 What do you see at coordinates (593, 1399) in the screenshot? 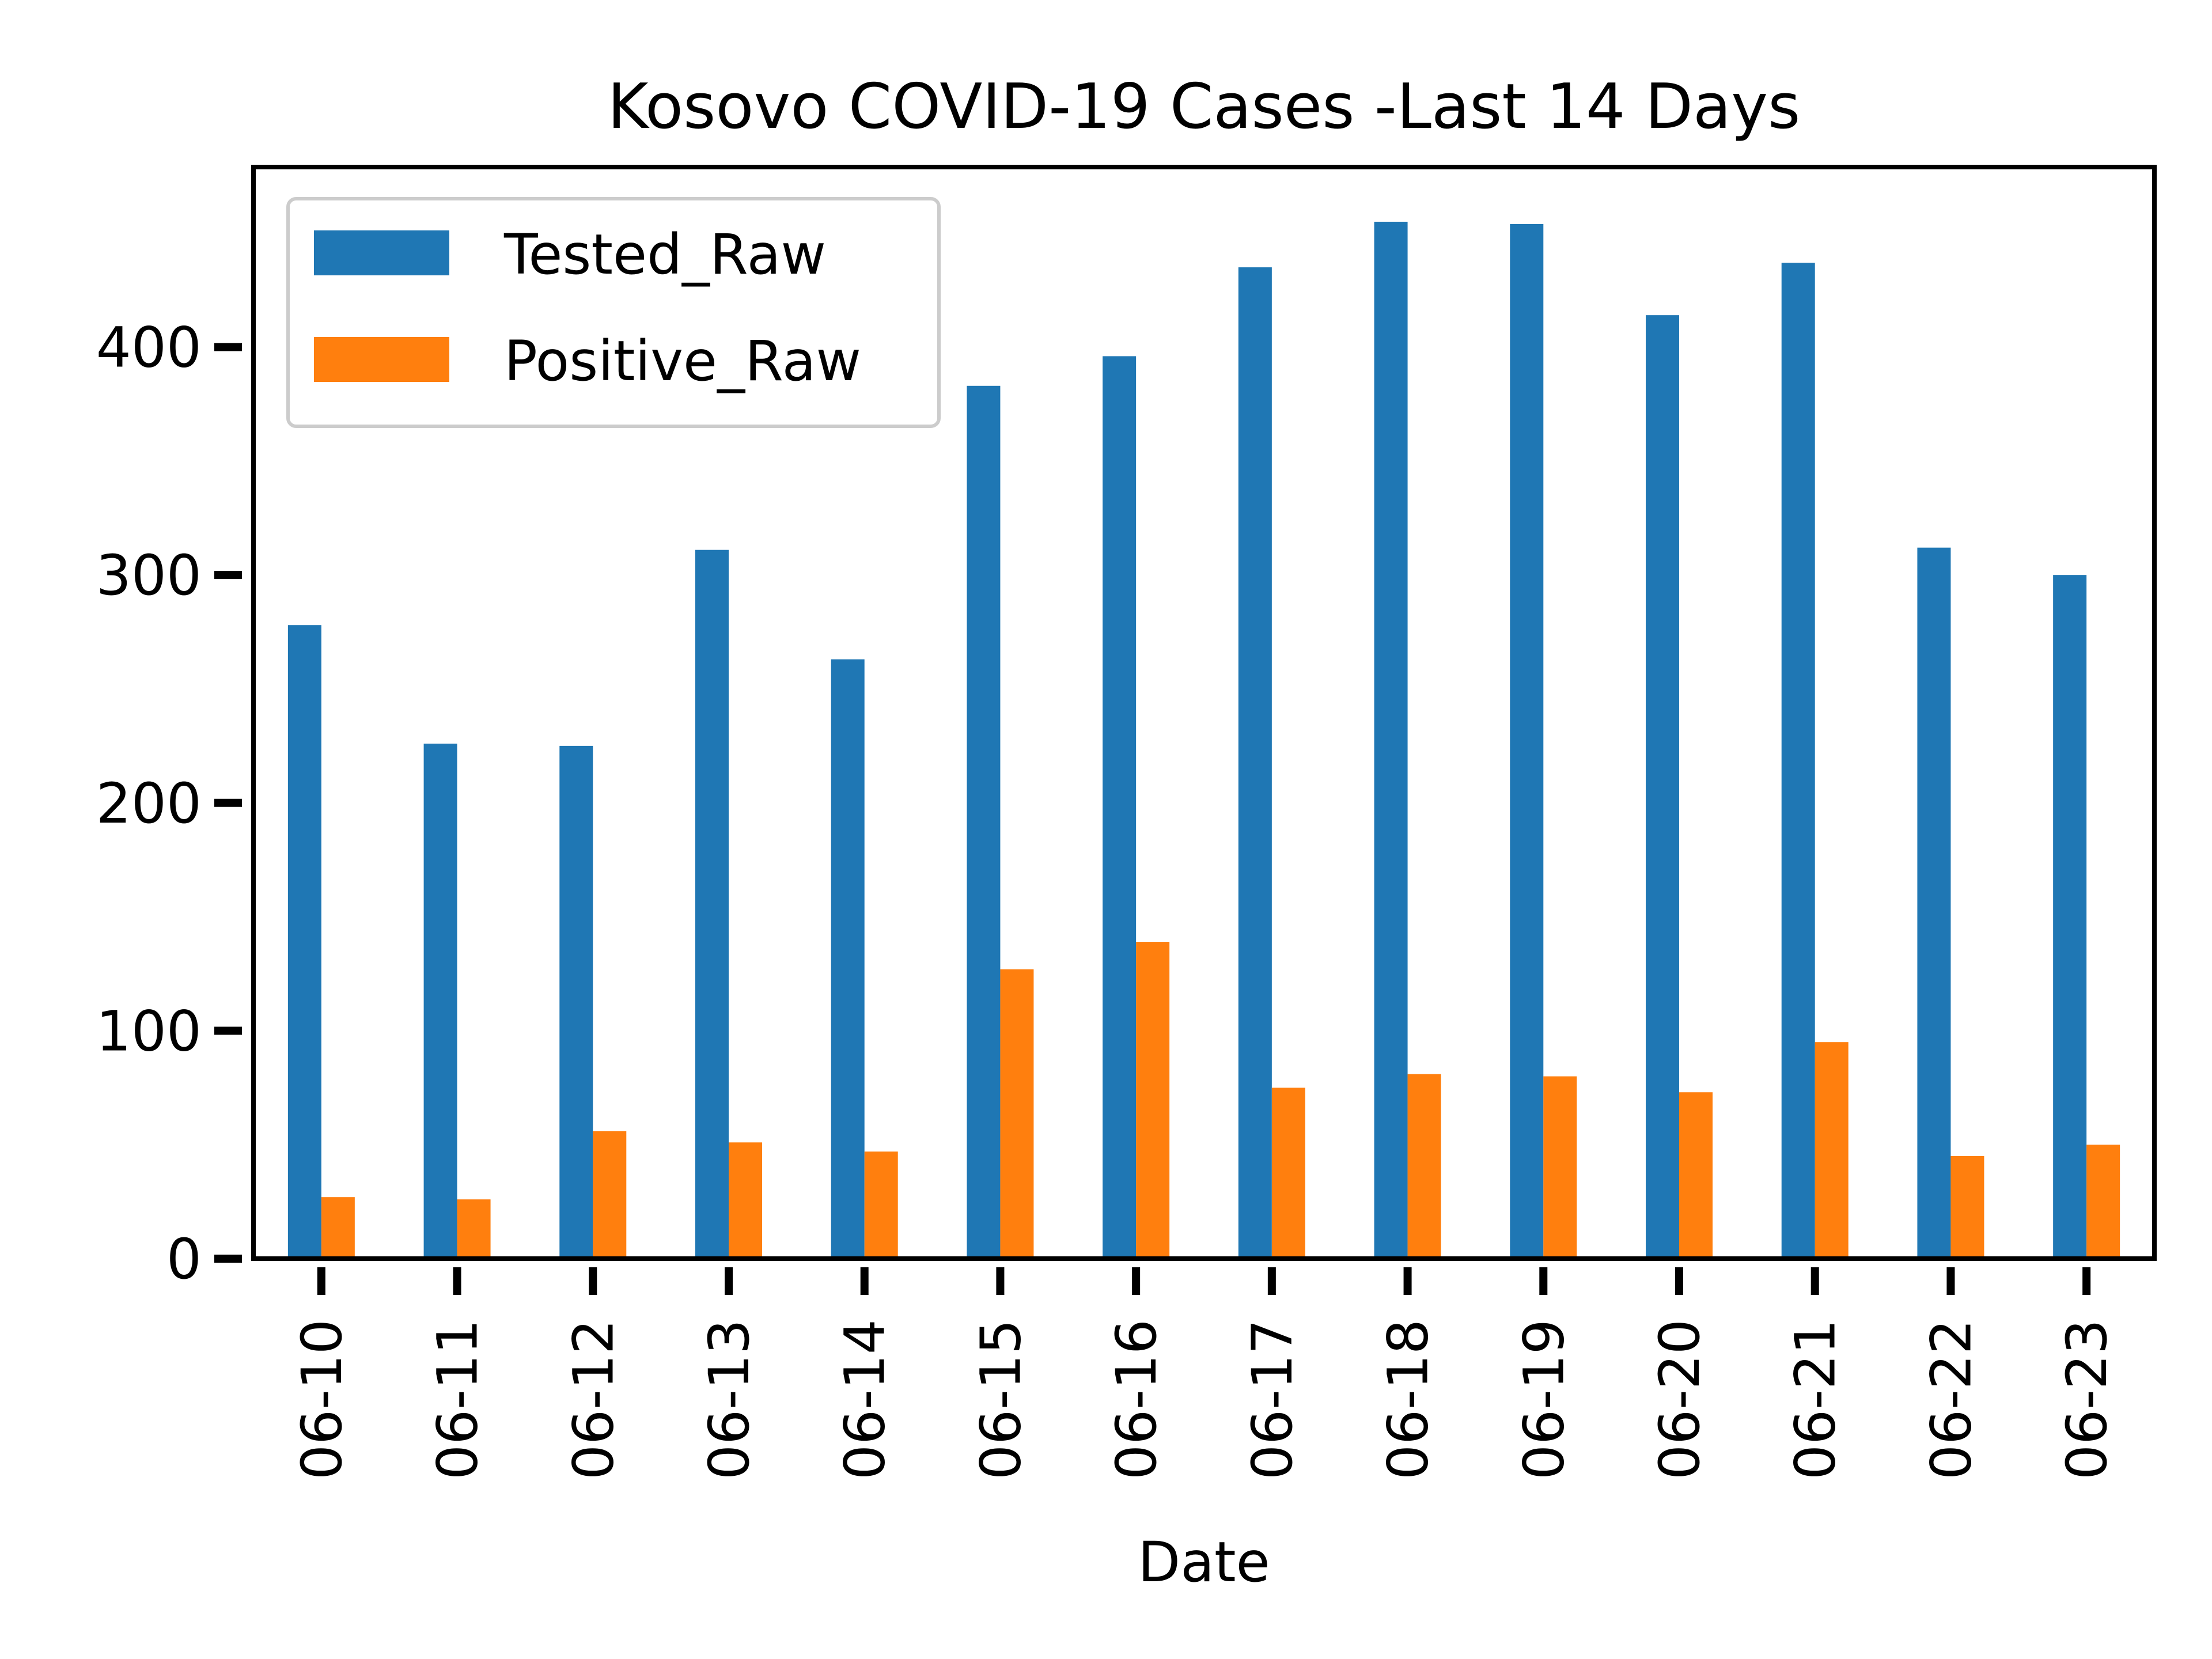
I see `x-tick-label-06-12: 06-12` at bounding box center [593, 1399].